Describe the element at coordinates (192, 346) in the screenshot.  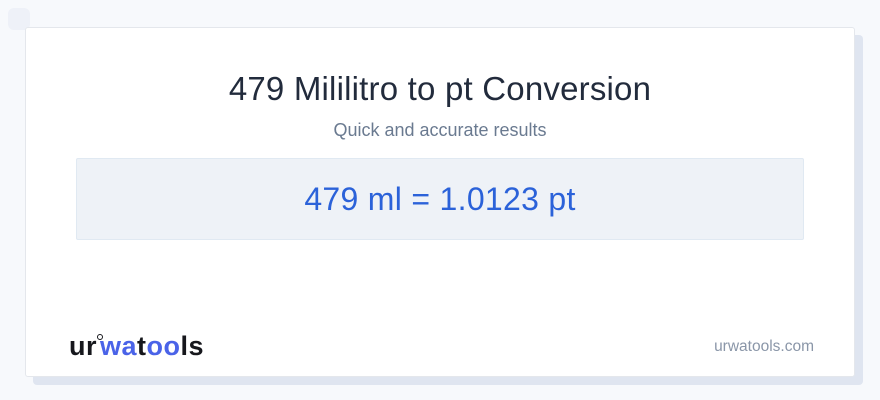
I see `logo-segment: ls` at that location.